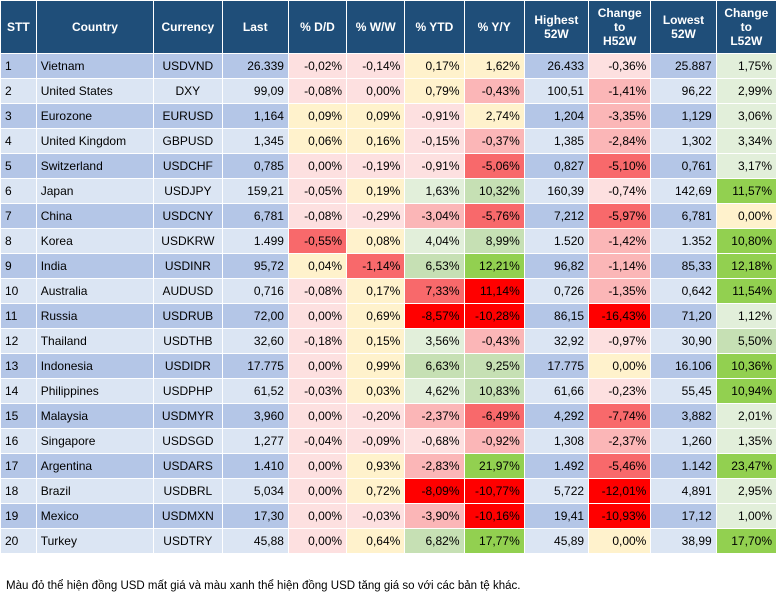 Image resolution: width=777 pixels, height=602 pixels. I want to click on change-l52w-cell: 3,17%, so click(746, 166).